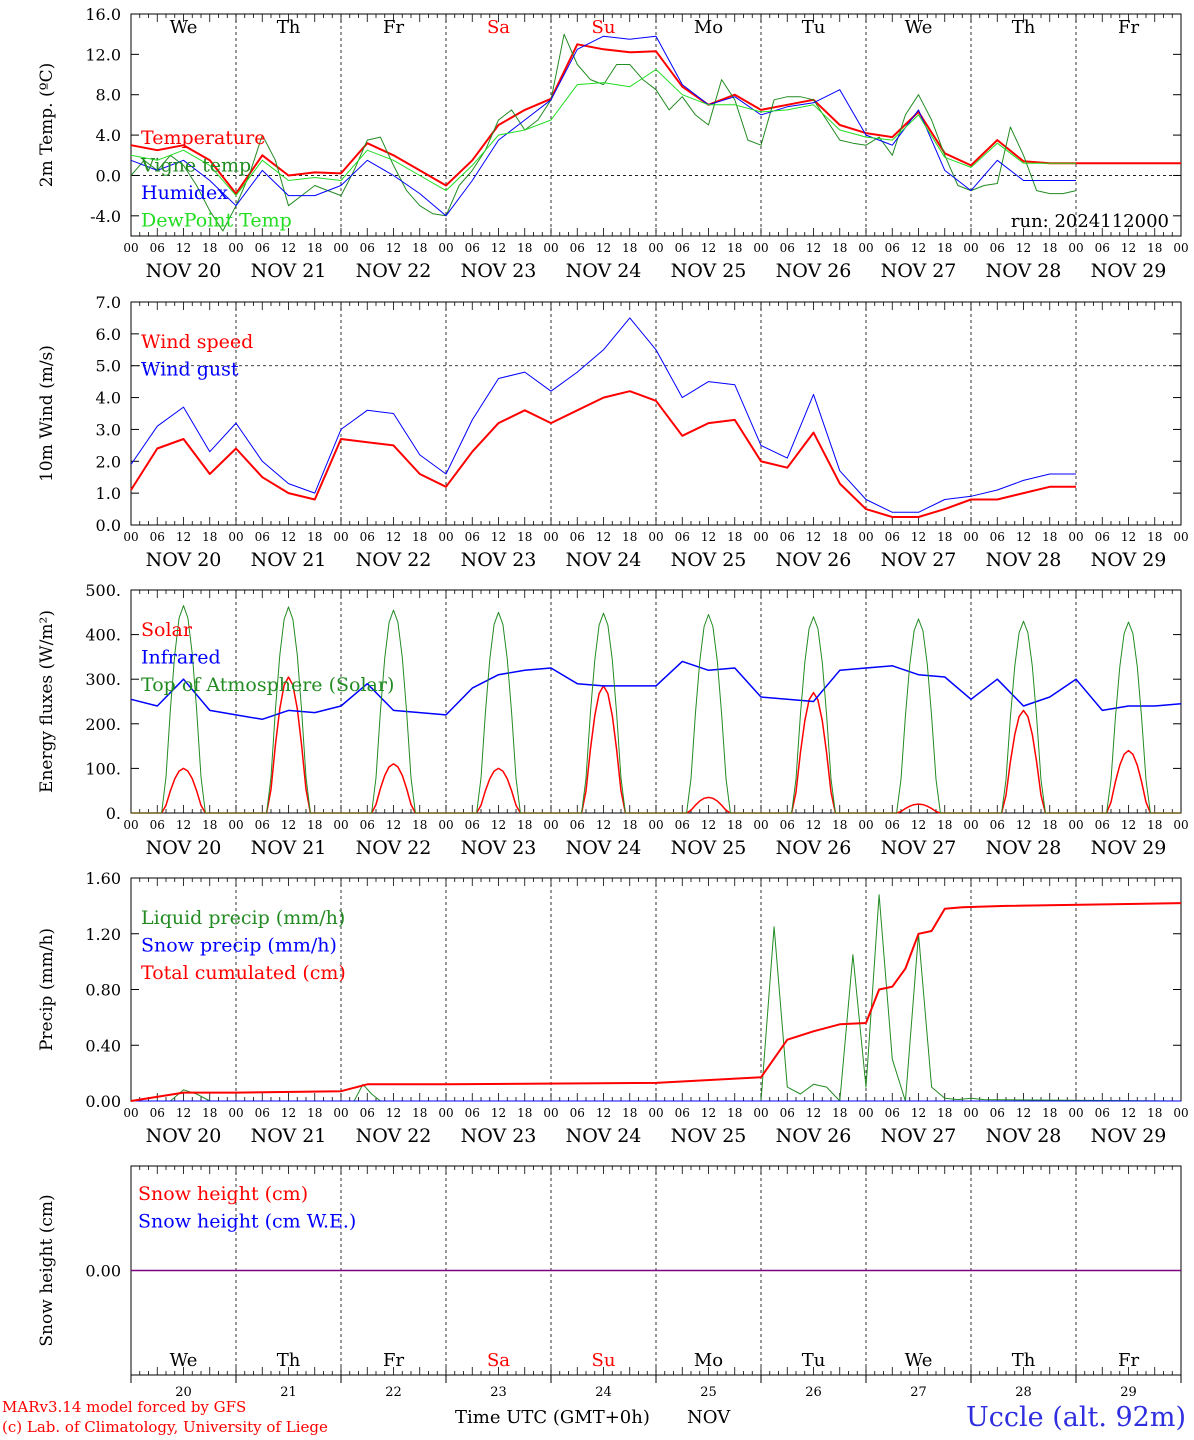  Describe the element at coordinates (103, 724) in the screenshot. I see `y-tick-label: 200.` at that location.